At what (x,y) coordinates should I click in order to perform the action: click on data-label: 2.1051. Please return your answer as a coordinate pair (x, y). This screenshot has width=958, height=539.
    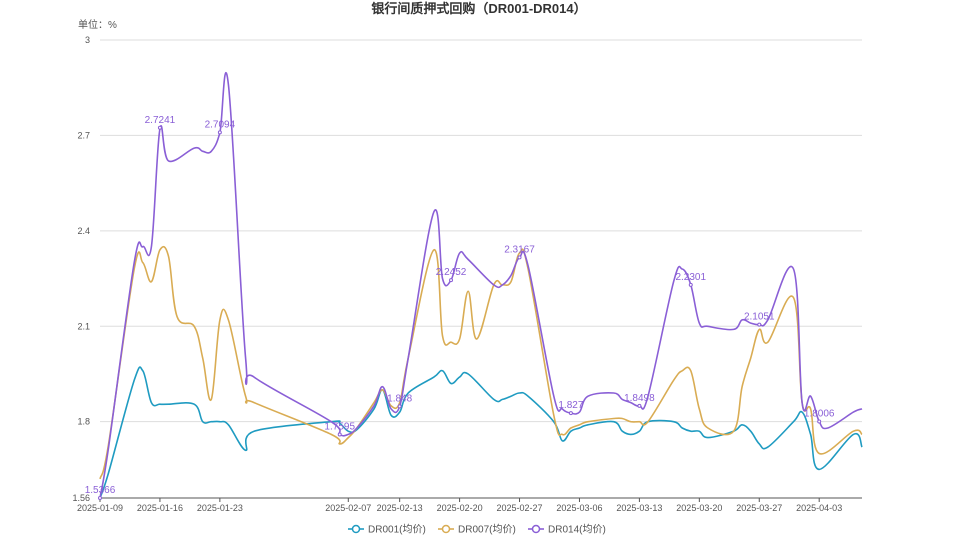
    Looking at the image, I should click on (759, 317).